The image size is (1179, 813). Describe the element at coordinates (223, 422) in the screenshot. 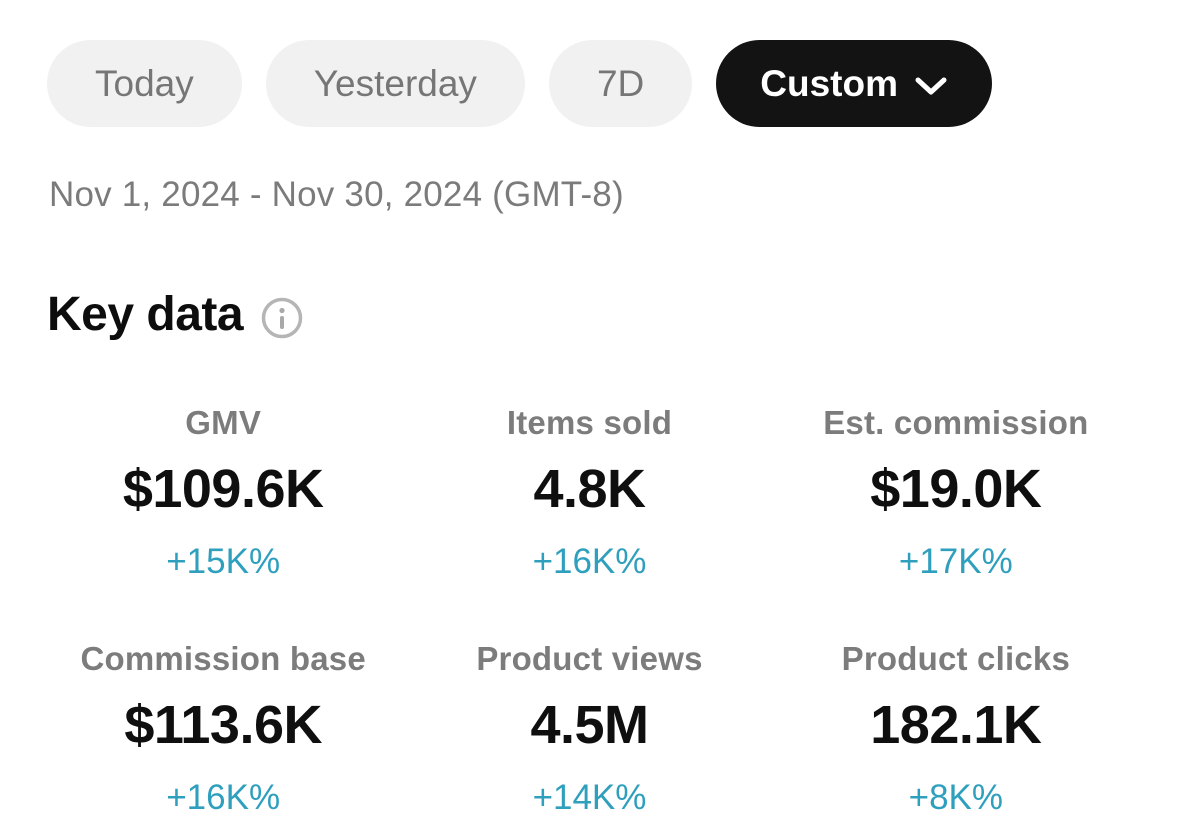

I see `metric-label: GMV` at that location.